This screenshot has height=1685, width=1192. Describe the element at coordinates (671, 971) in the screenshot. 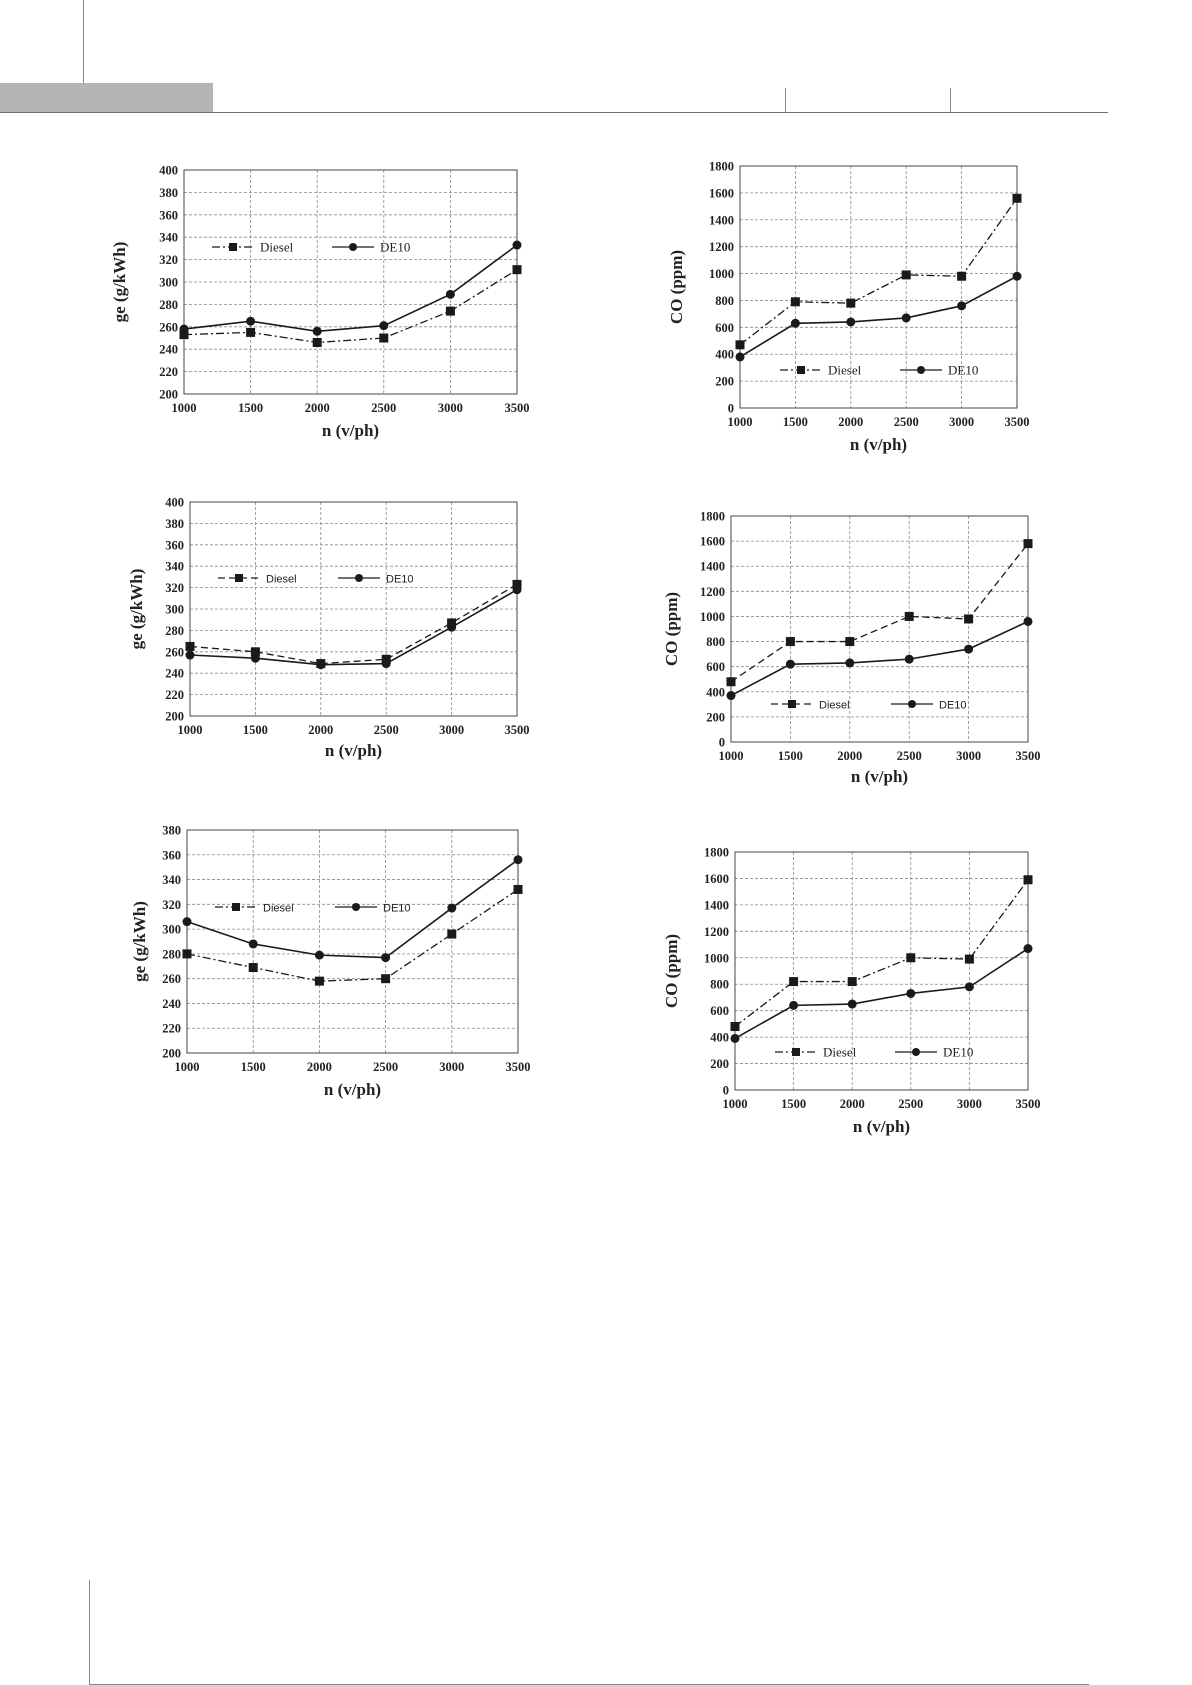

I see `y-axis-label: CO (ppm)` at that location.